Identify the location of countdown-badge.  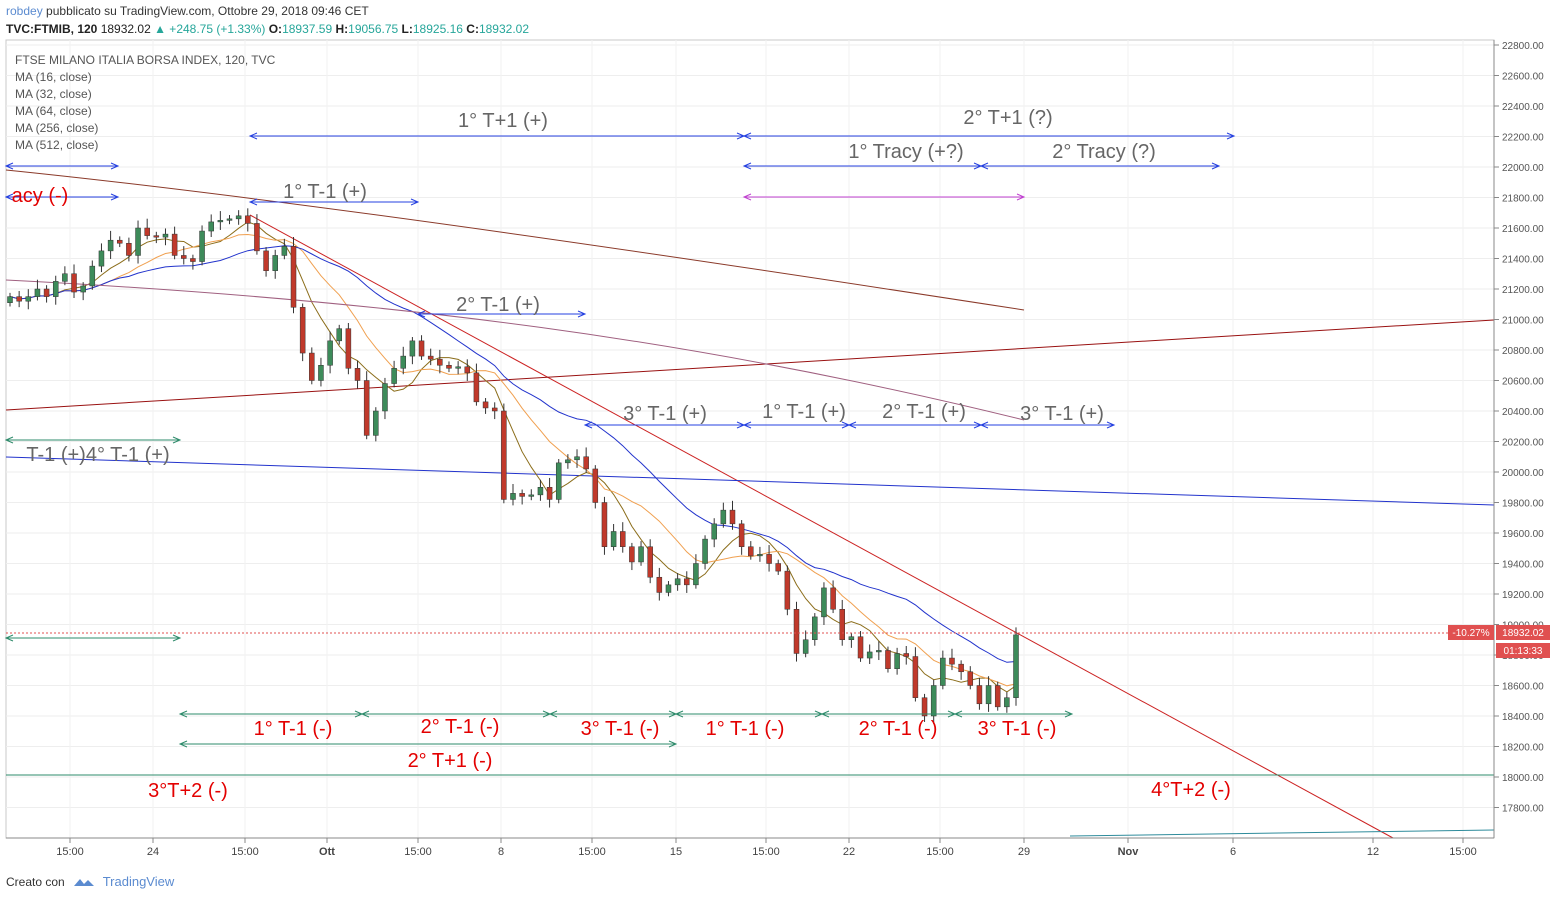
(1523, 650).